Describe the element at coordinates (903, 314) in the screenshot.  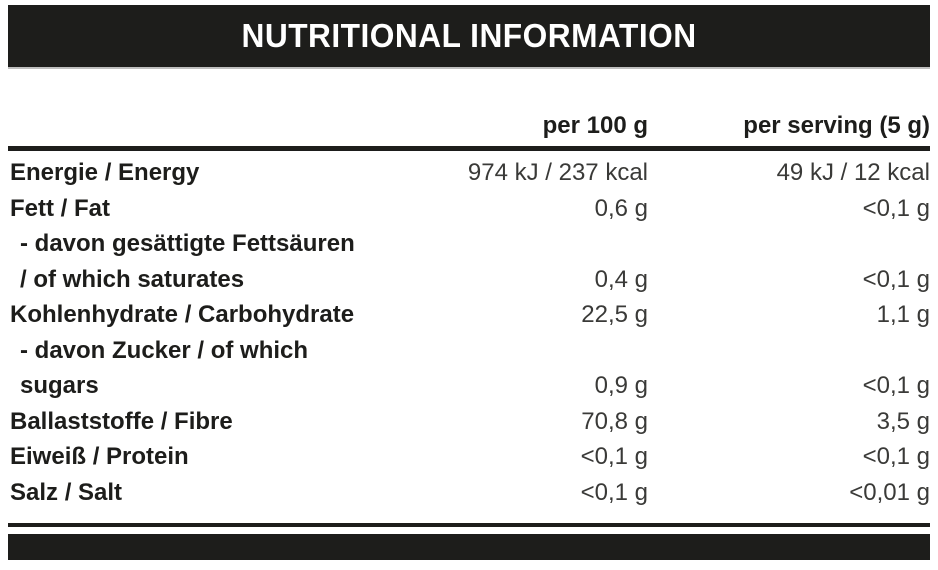
I see `row-value-per-serving: 1,1 g` at that location.